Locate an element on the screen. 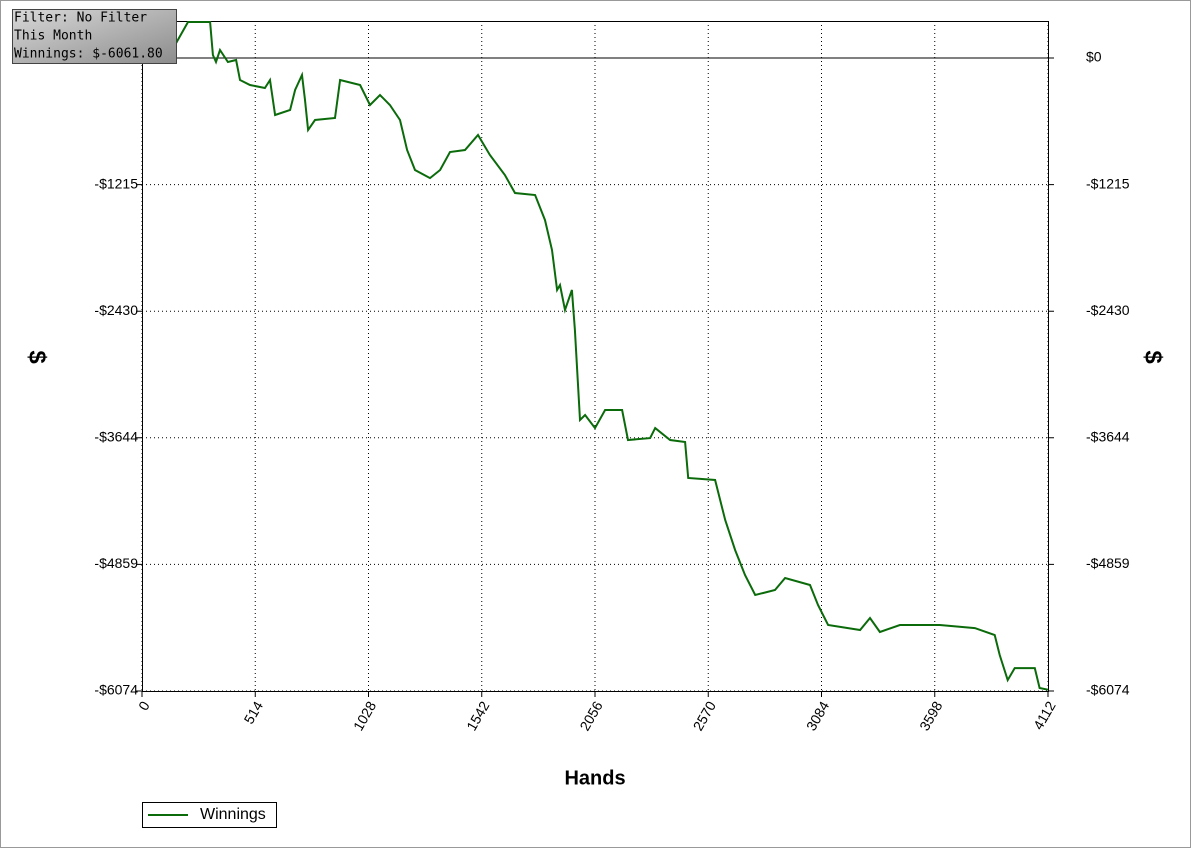  y-axis-label: $ is located at coordinates (37, 357).